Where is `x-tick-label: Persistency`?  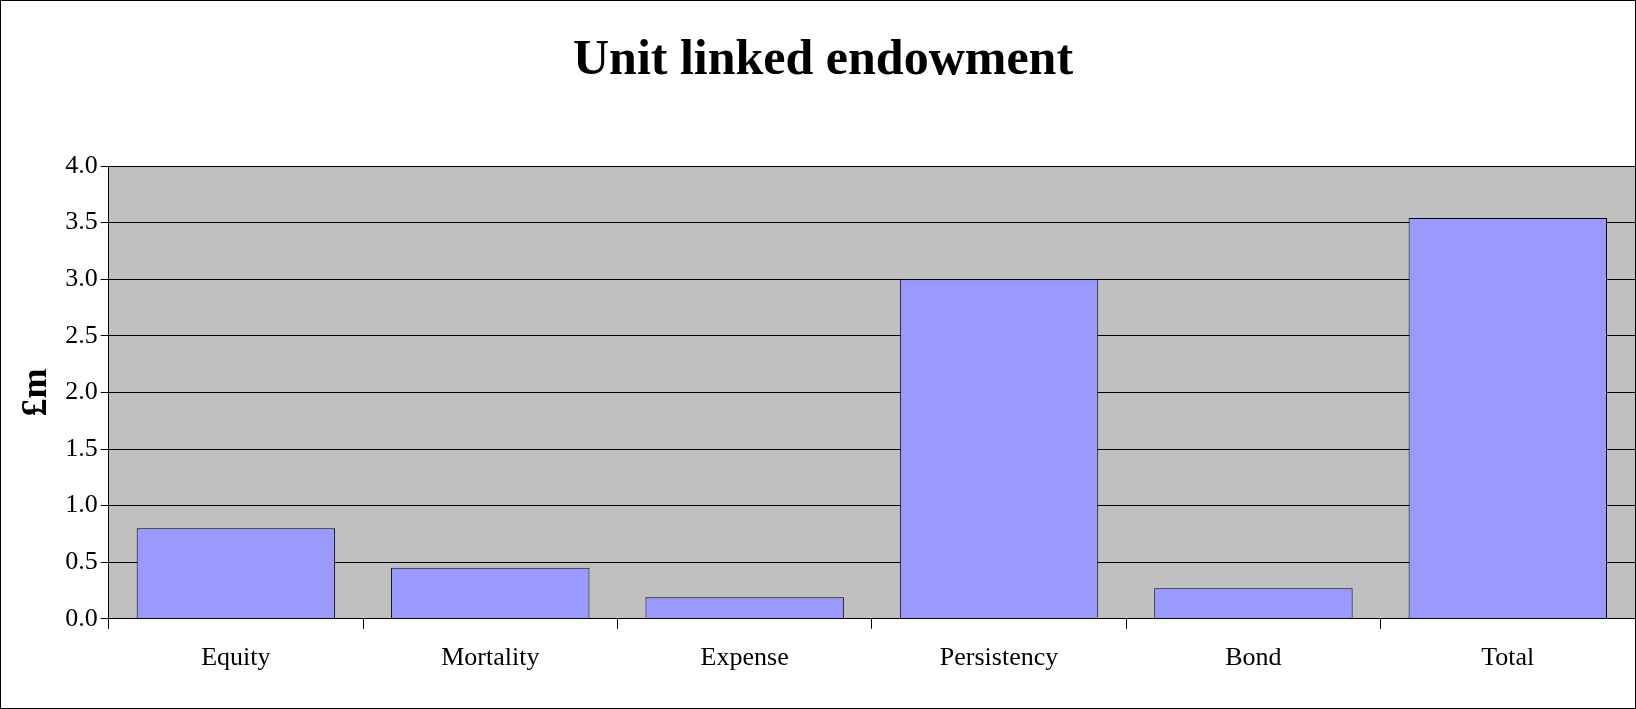
x-tick-label: Persistency is located at coordinates (999, 657).